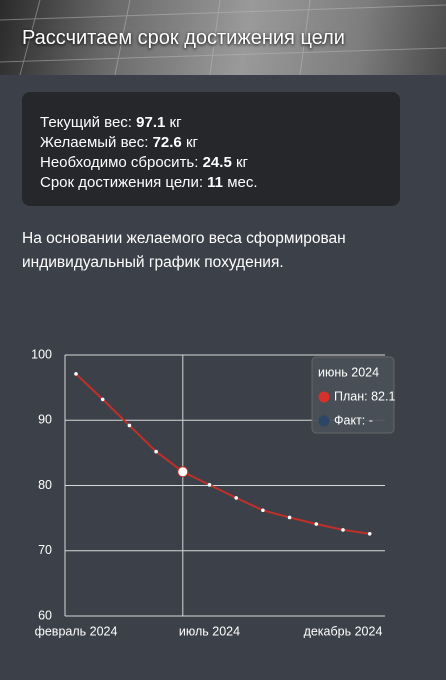 The image size is (446, 680). Describe the element at coordinates (364, 396) in the screenshot. I see `tooltip-item: План: 82.1` at that location.